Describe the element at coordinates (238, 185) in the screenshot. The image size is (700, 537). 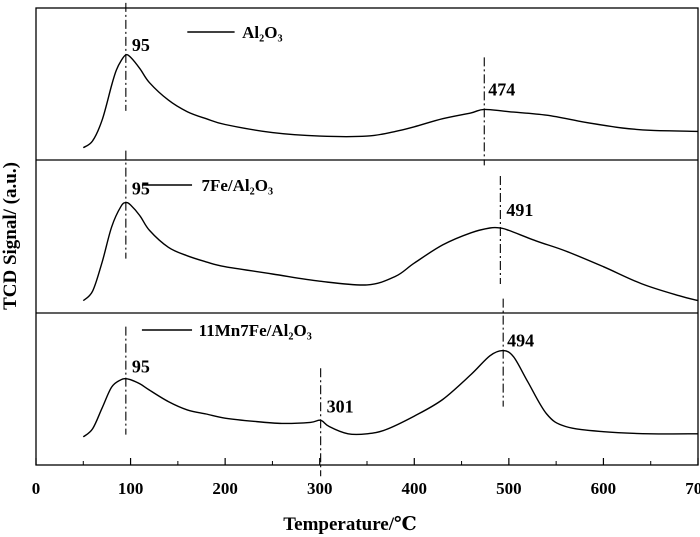
I see `legend-label: 7Fe/Al₂O₃` at that location.